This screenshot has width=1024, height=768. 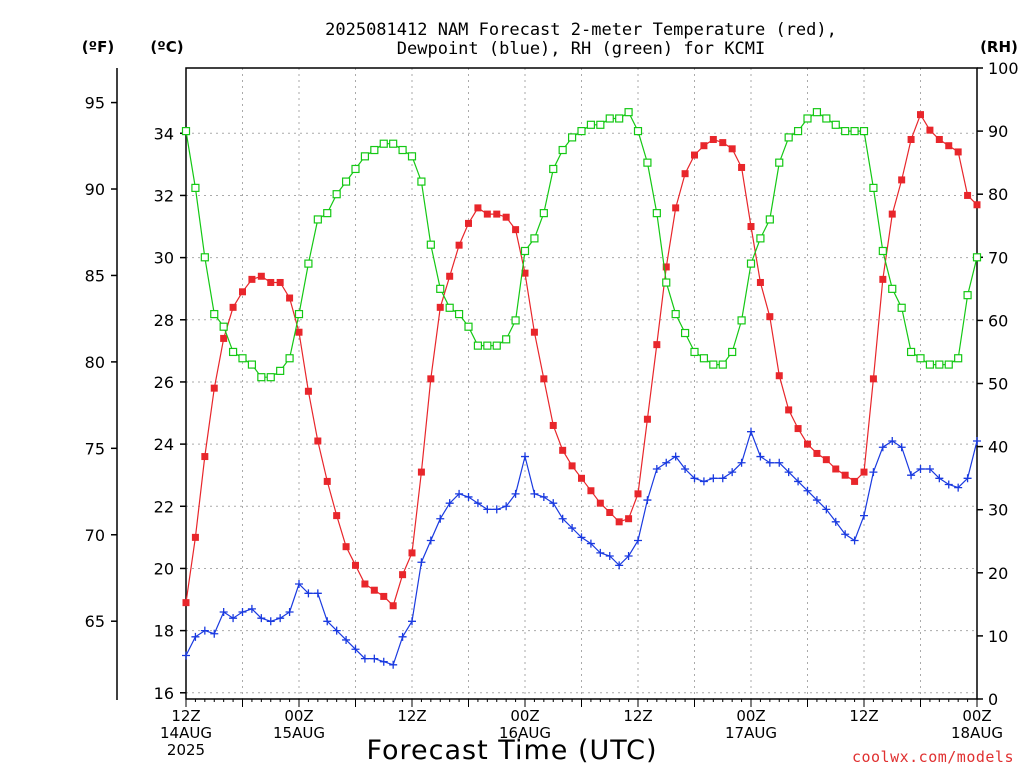 What do you see at coordinates (998, 573) in the screenshot?
I see `rh-tick-label: 20` at bounding box center [998, 573].